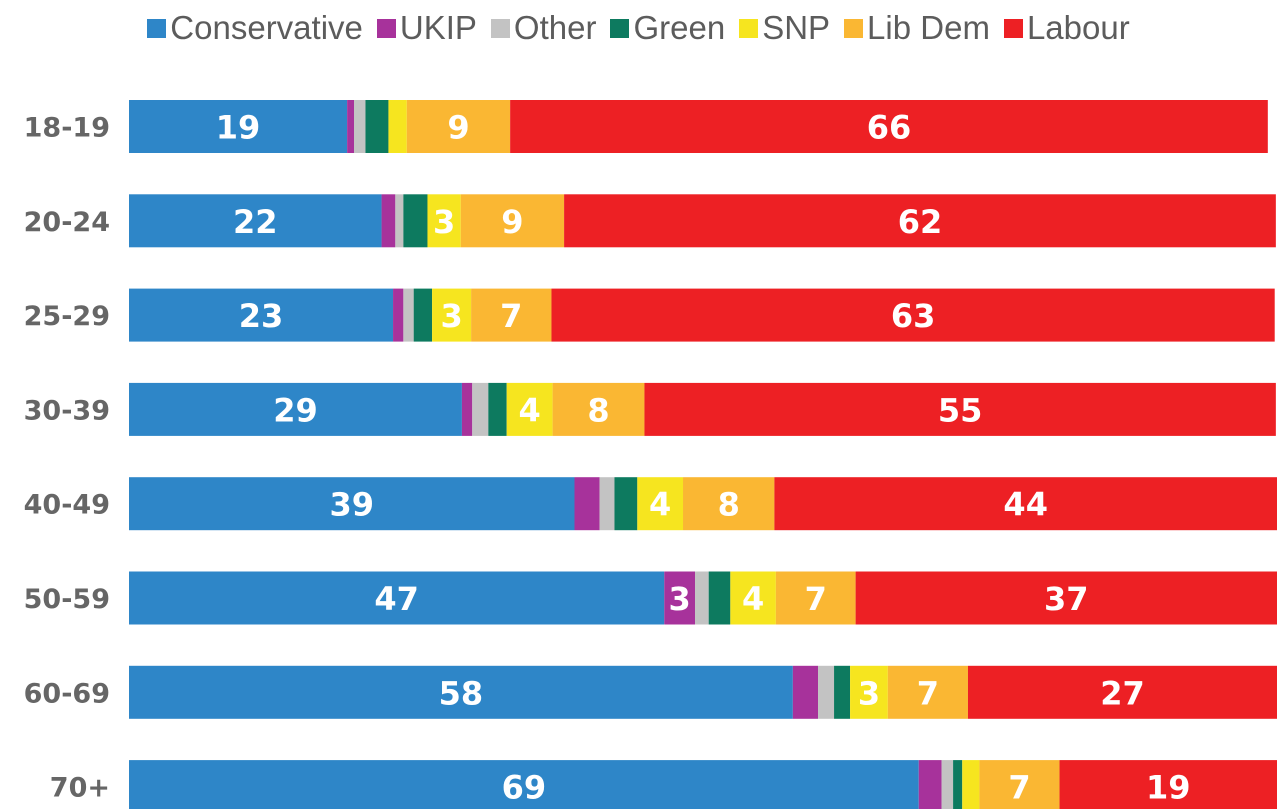 The width and height of the screenshot is (1277, 809). I want to click on data-label-conservative: 22, so click(255, 222).